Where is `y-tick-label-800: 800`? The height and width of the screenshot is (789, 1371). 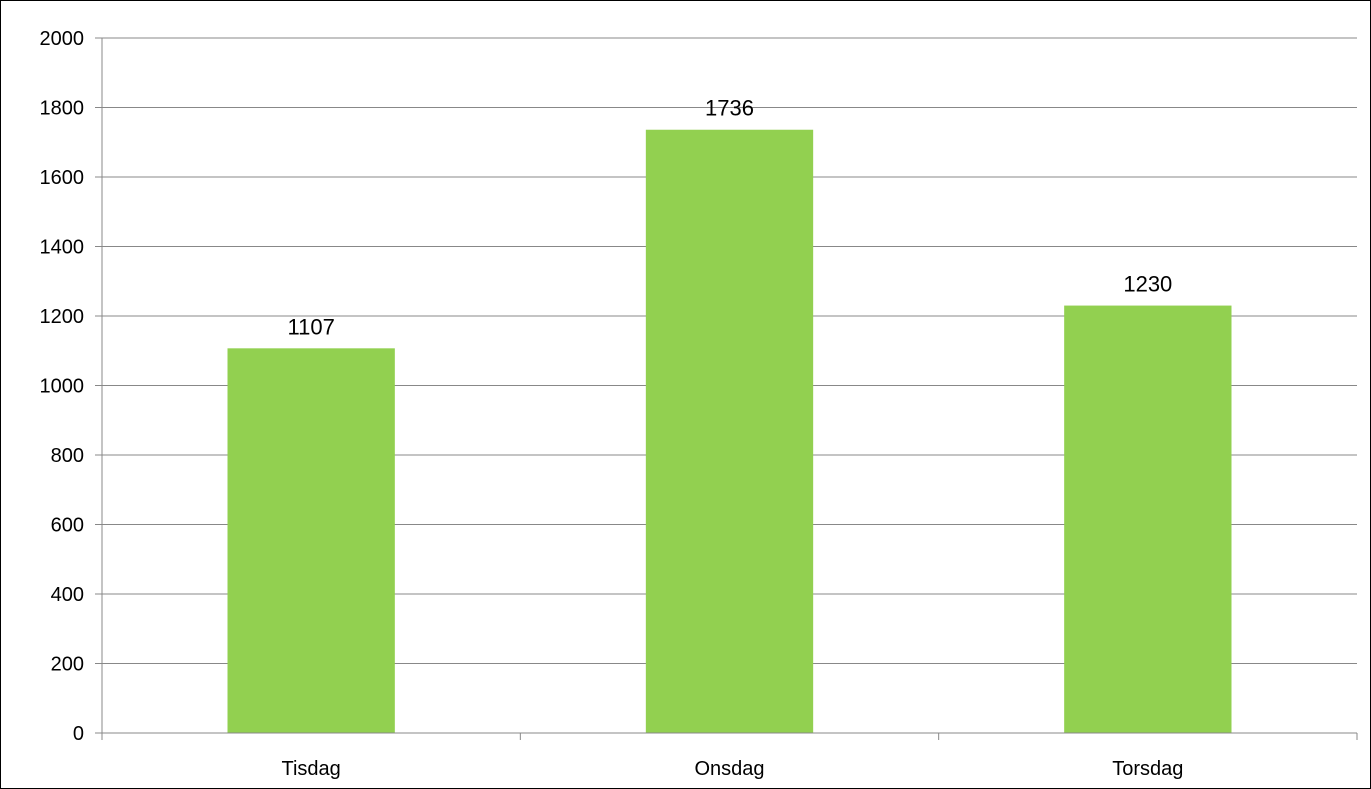
y-tick-label-800: 800 is located at coordinates (67, 456).